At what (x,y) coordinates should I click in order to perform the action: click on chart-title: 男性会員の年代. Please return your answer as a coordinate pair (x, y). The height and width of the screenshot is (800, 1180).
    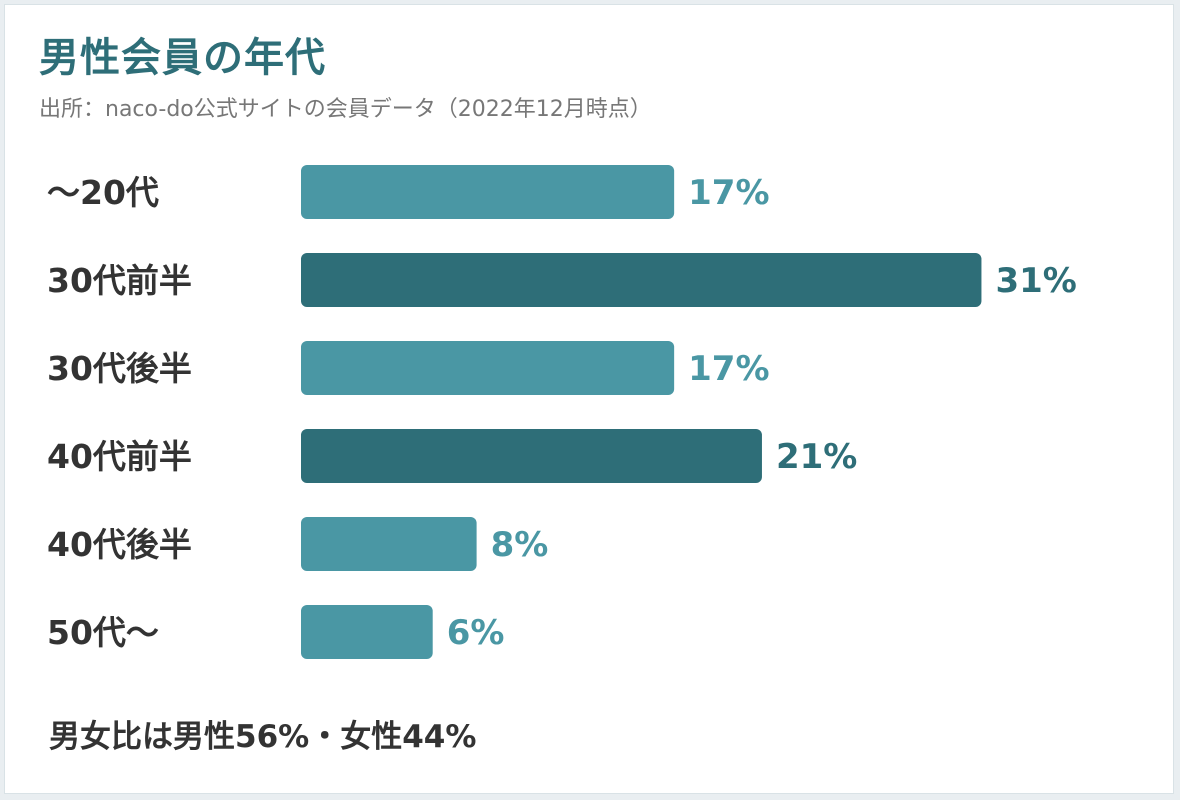
    Looking at the image, I should click on (182, 58).